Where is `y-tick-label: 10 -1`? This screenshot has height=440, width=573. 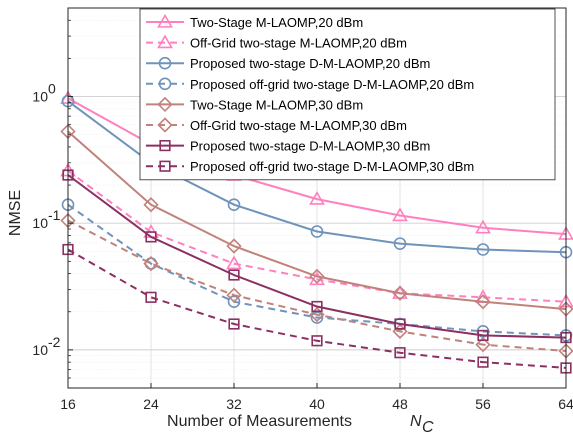
y-tick-label: 10 -1 is located at coordinates (46, 219).